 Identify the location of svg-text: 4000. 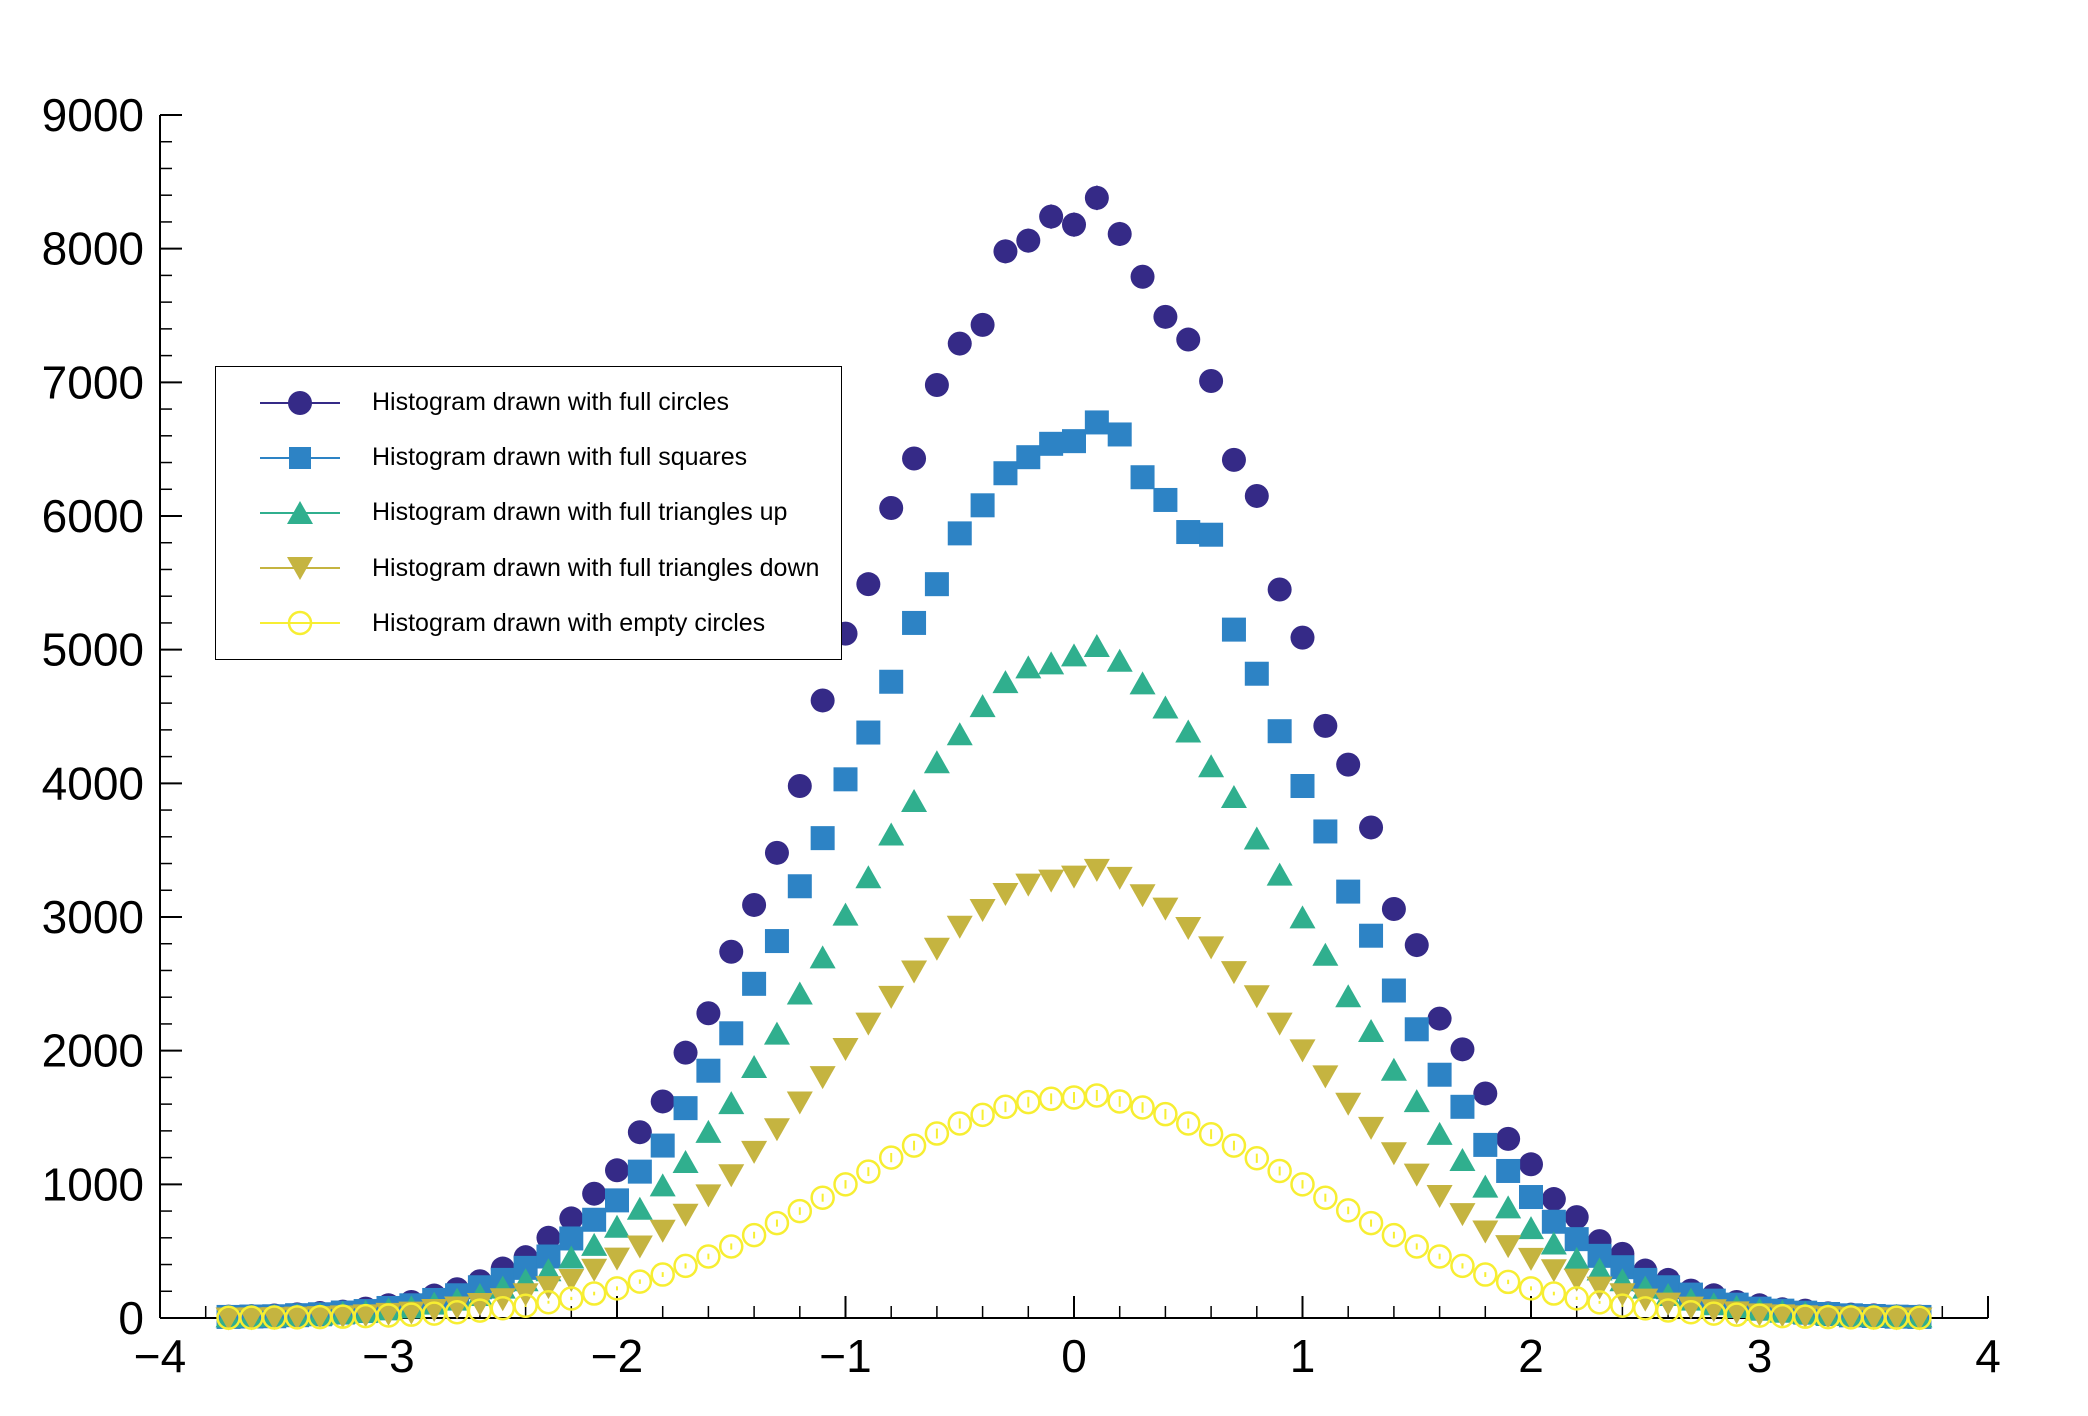
(93, 783).